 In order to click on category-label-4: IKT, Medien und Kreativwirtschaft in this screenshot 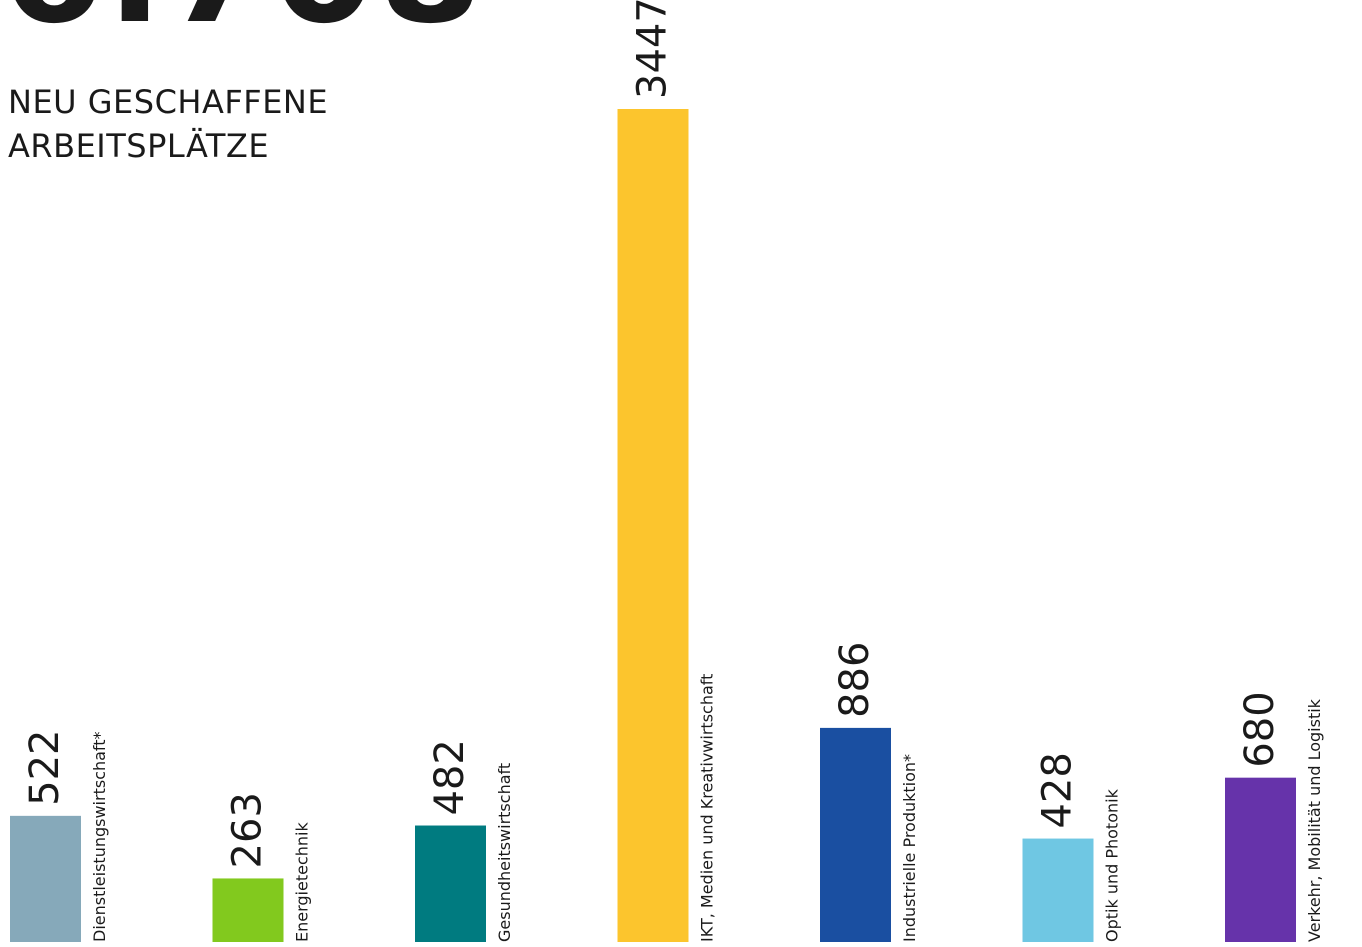, I will do `click(707, 808)`.